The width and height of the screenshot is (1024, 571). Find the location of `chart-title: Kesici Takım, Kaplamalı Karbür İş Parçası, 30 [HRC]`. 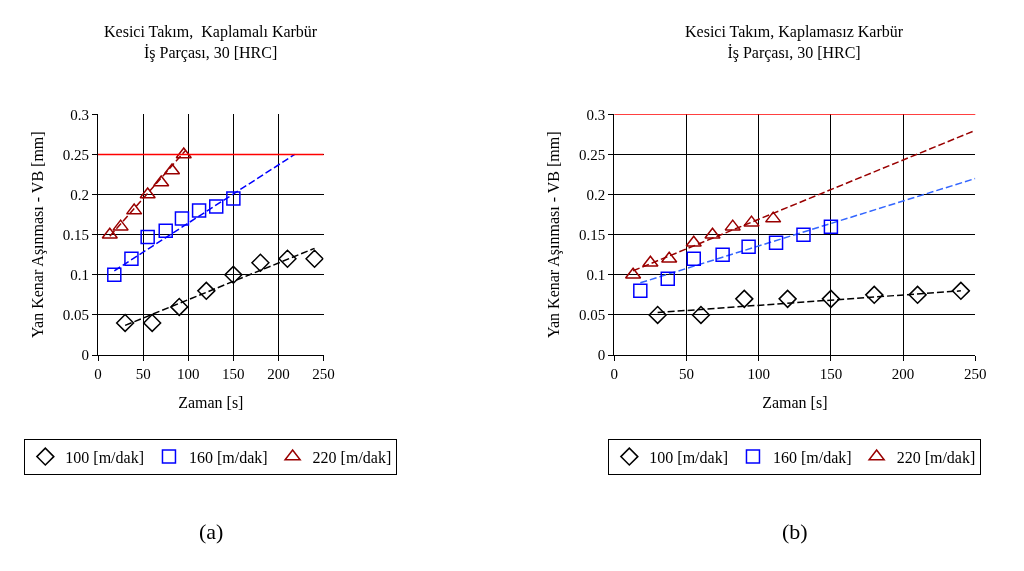

chart-title: Kesici Takım, Kaplamalı Karbür İş Parçası, 30 [HRC] is located at coordinates (211, 42).